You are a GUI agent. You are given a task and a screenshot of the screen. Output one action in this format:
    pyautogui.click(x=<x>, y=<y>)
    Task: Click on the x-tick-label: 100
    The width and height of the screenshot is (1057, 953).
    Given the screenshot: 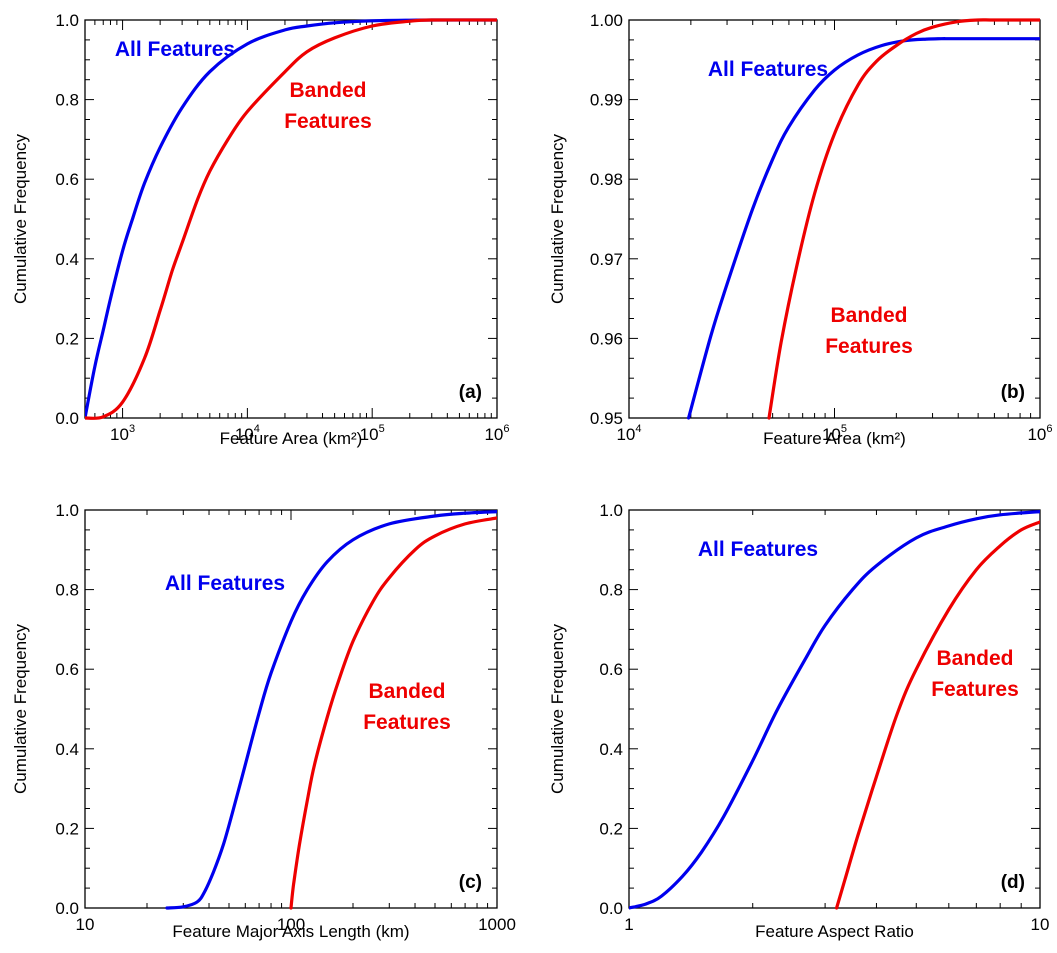 What is the action you would take?
    pyautogui.click(x=291, y=924)
    